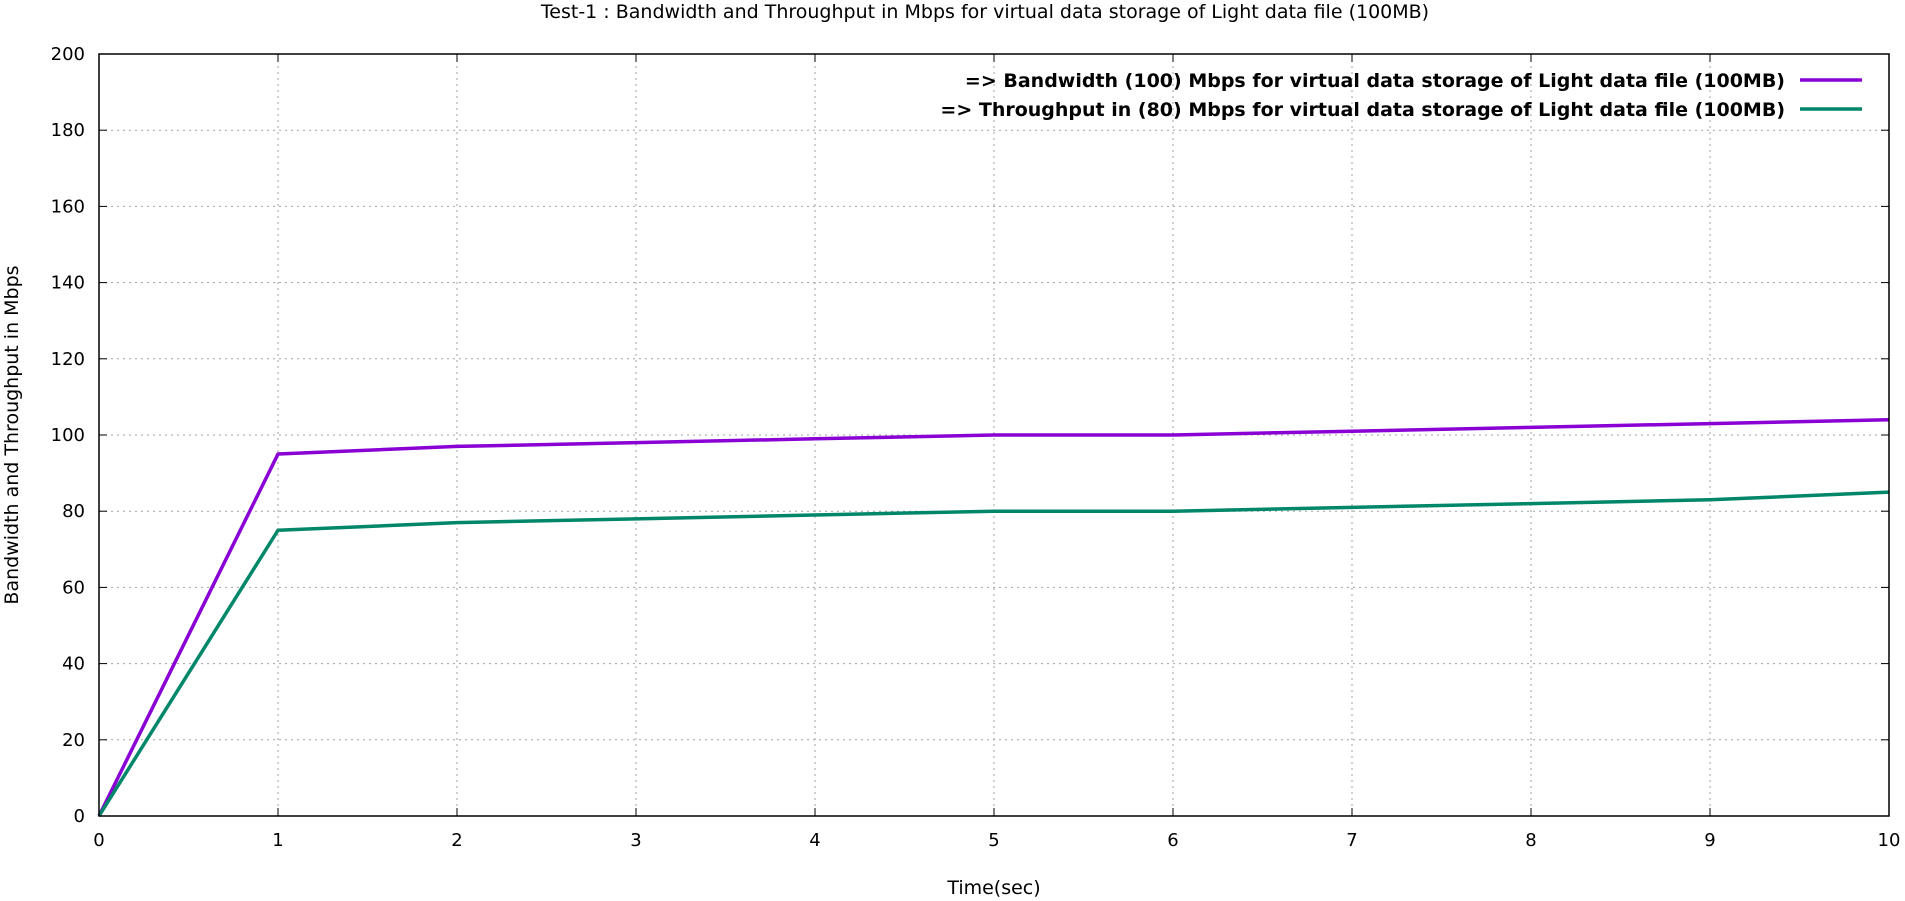  What do you see at coordinates (1530, 840) in the screenshot?
I see `x-tick-label: 8` at bounding box center [1530, 840].